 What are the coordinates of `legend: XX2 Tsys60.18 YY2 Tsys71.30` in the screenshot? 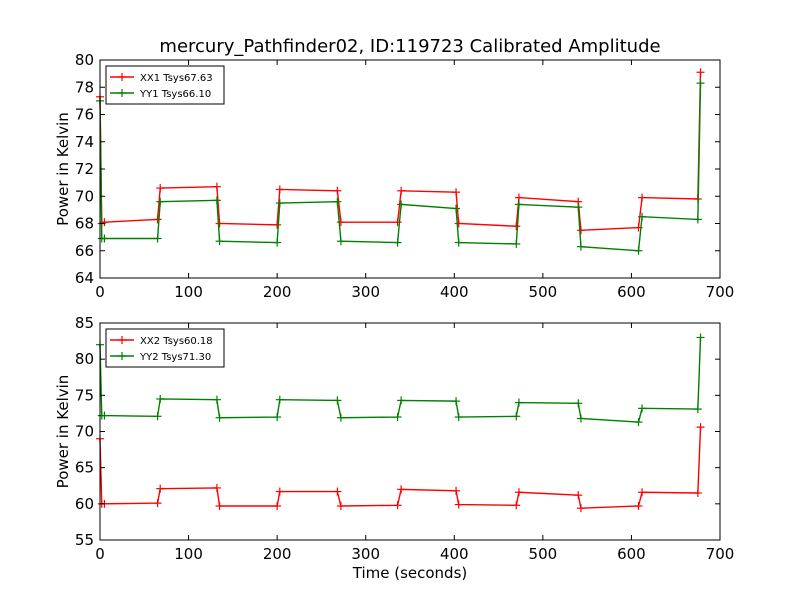 It's located at (165, 348).